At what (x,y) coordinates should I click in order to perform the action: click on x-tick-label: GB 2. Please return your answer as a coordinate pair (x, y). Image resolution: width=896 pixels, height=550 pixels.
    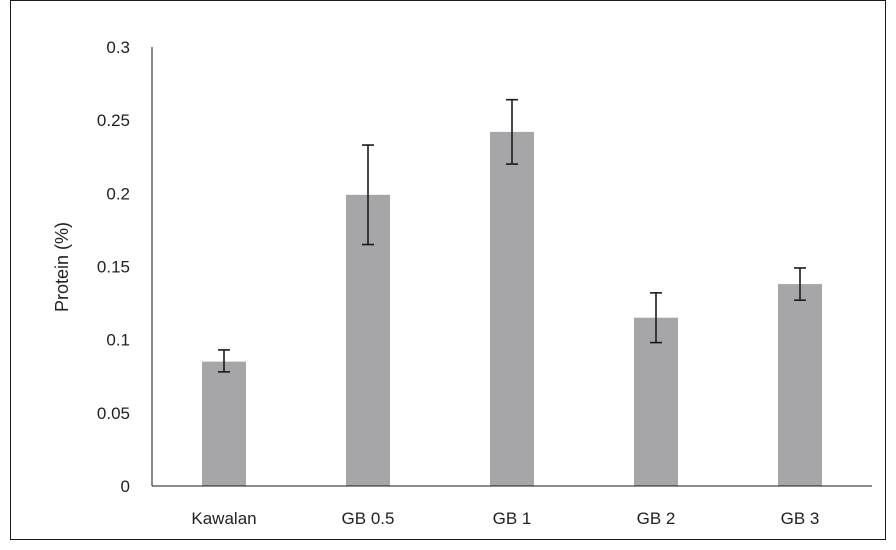
    Looking at the image, I should click on (656, 518).